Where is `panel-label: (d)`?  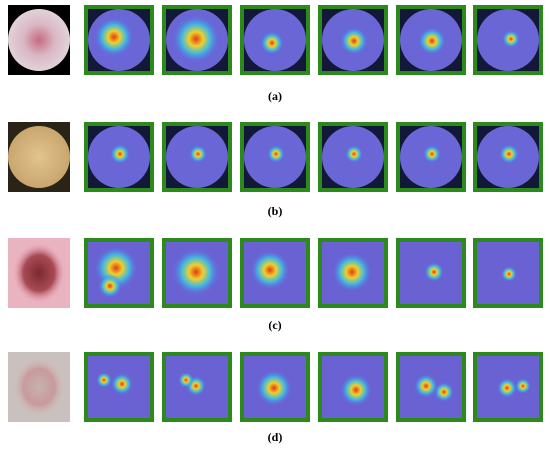
panel-label: (d) is located at coordinates (275, 437).